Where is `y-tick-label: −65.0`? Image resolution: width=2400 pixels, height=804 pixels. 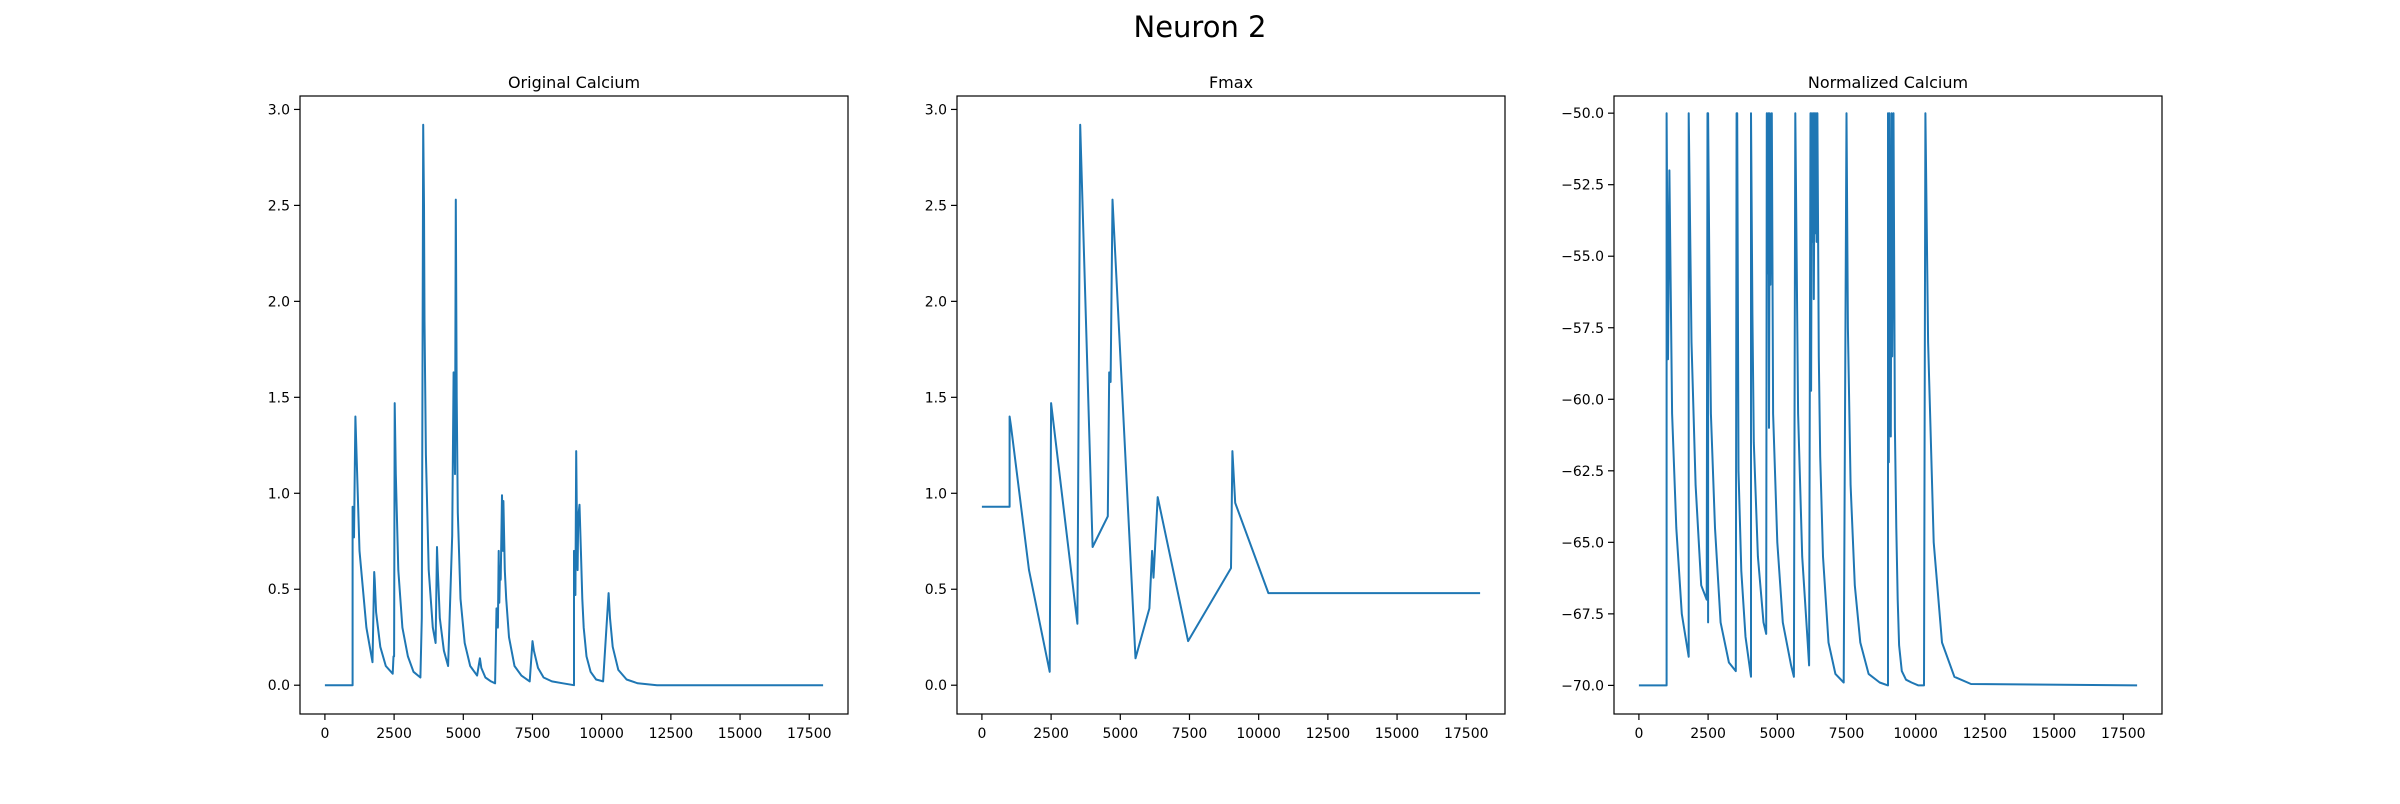
y-tick-label: −65.0 is located at coordinates (1582, 543).